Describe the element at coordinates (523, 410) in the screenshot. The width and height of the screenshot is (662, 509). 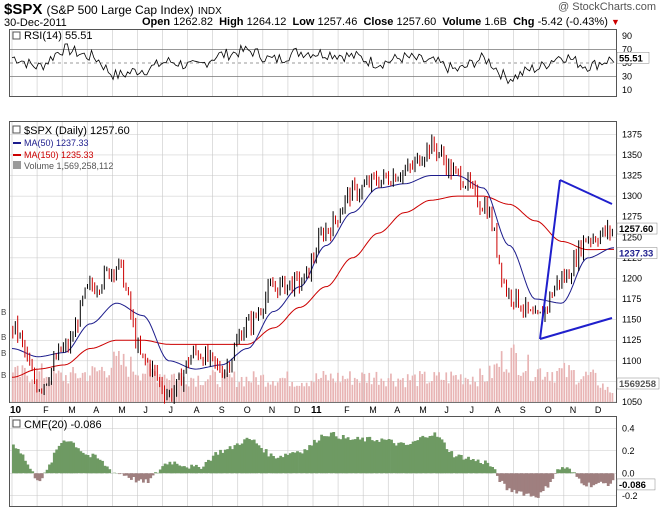
I see `x-axis-label: S` at that location.